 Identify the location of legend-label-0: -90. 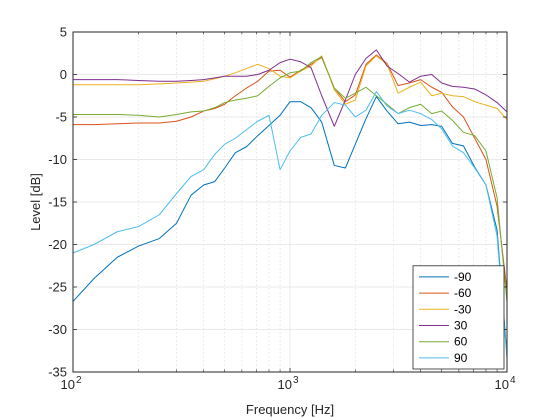
(463, 277).